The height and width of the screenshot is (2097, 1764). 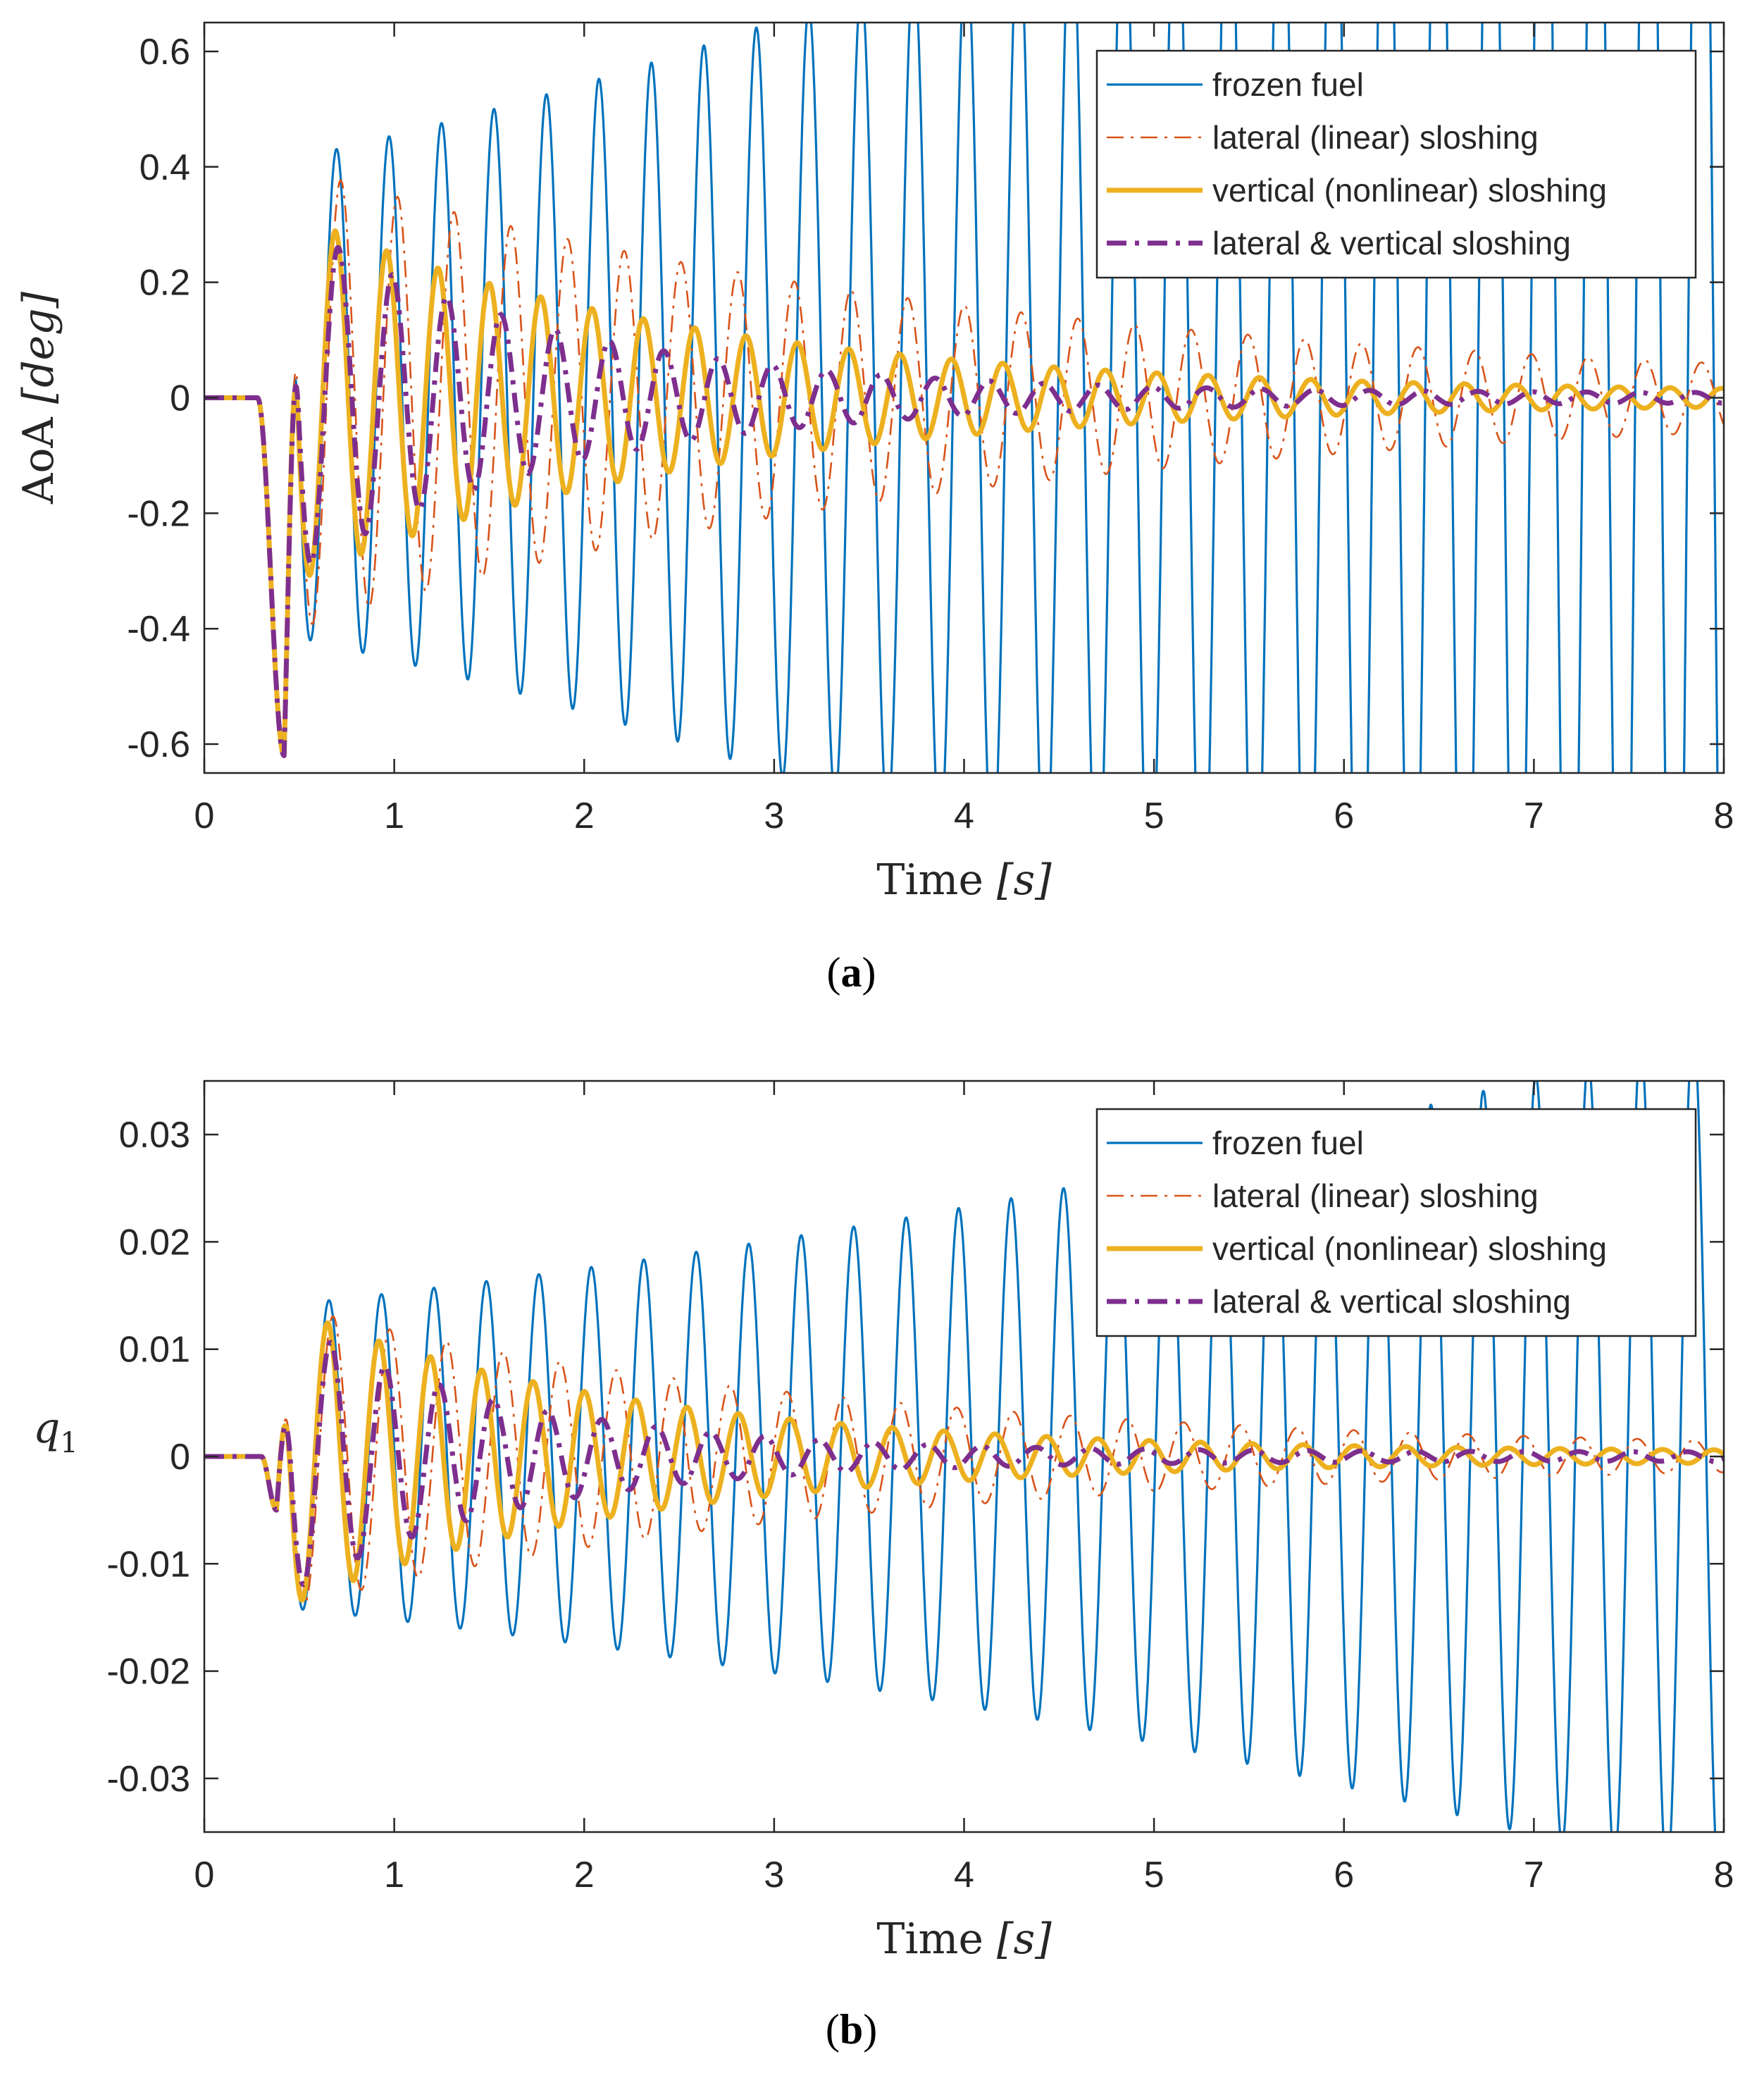 What do you see at coordinates (158, 513) in the screenshot?
I see `y-tick-label: -0.2` at bounding box center [158, 513].